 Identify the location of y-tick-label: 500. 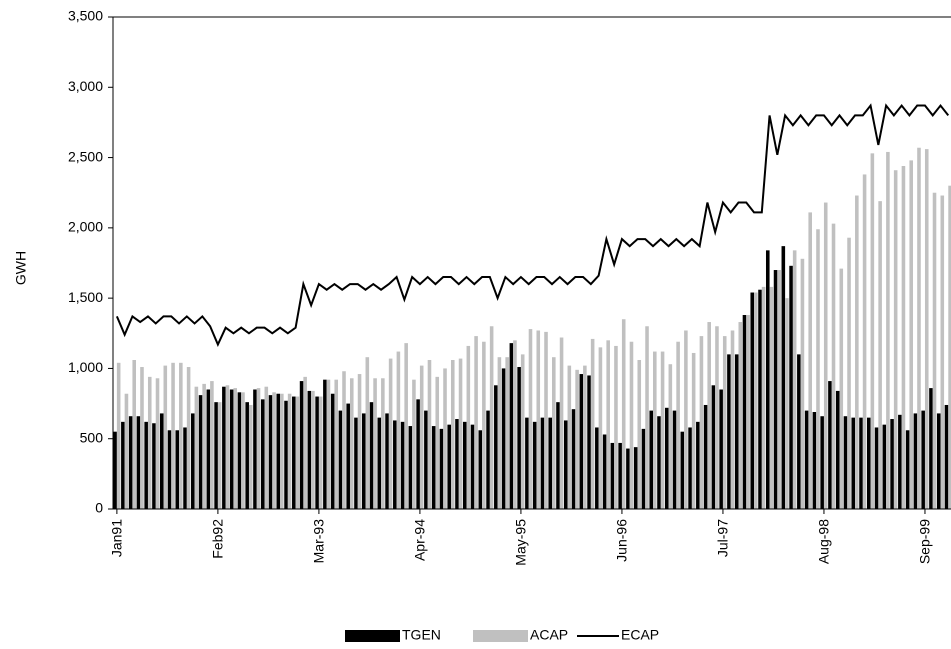
(92, 437).